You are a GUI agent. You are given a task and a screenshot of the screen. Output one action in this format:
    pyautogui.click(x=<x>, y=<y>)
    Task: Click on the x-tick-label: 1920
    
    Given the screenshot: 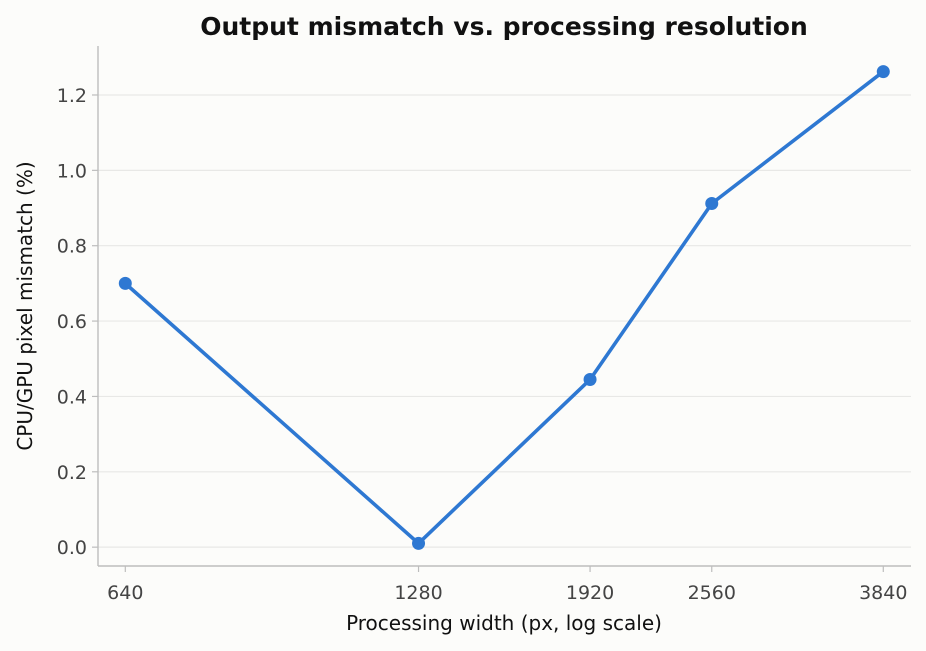 What is the action you would take?
    pyautogui.click(x=590, y=593)
    